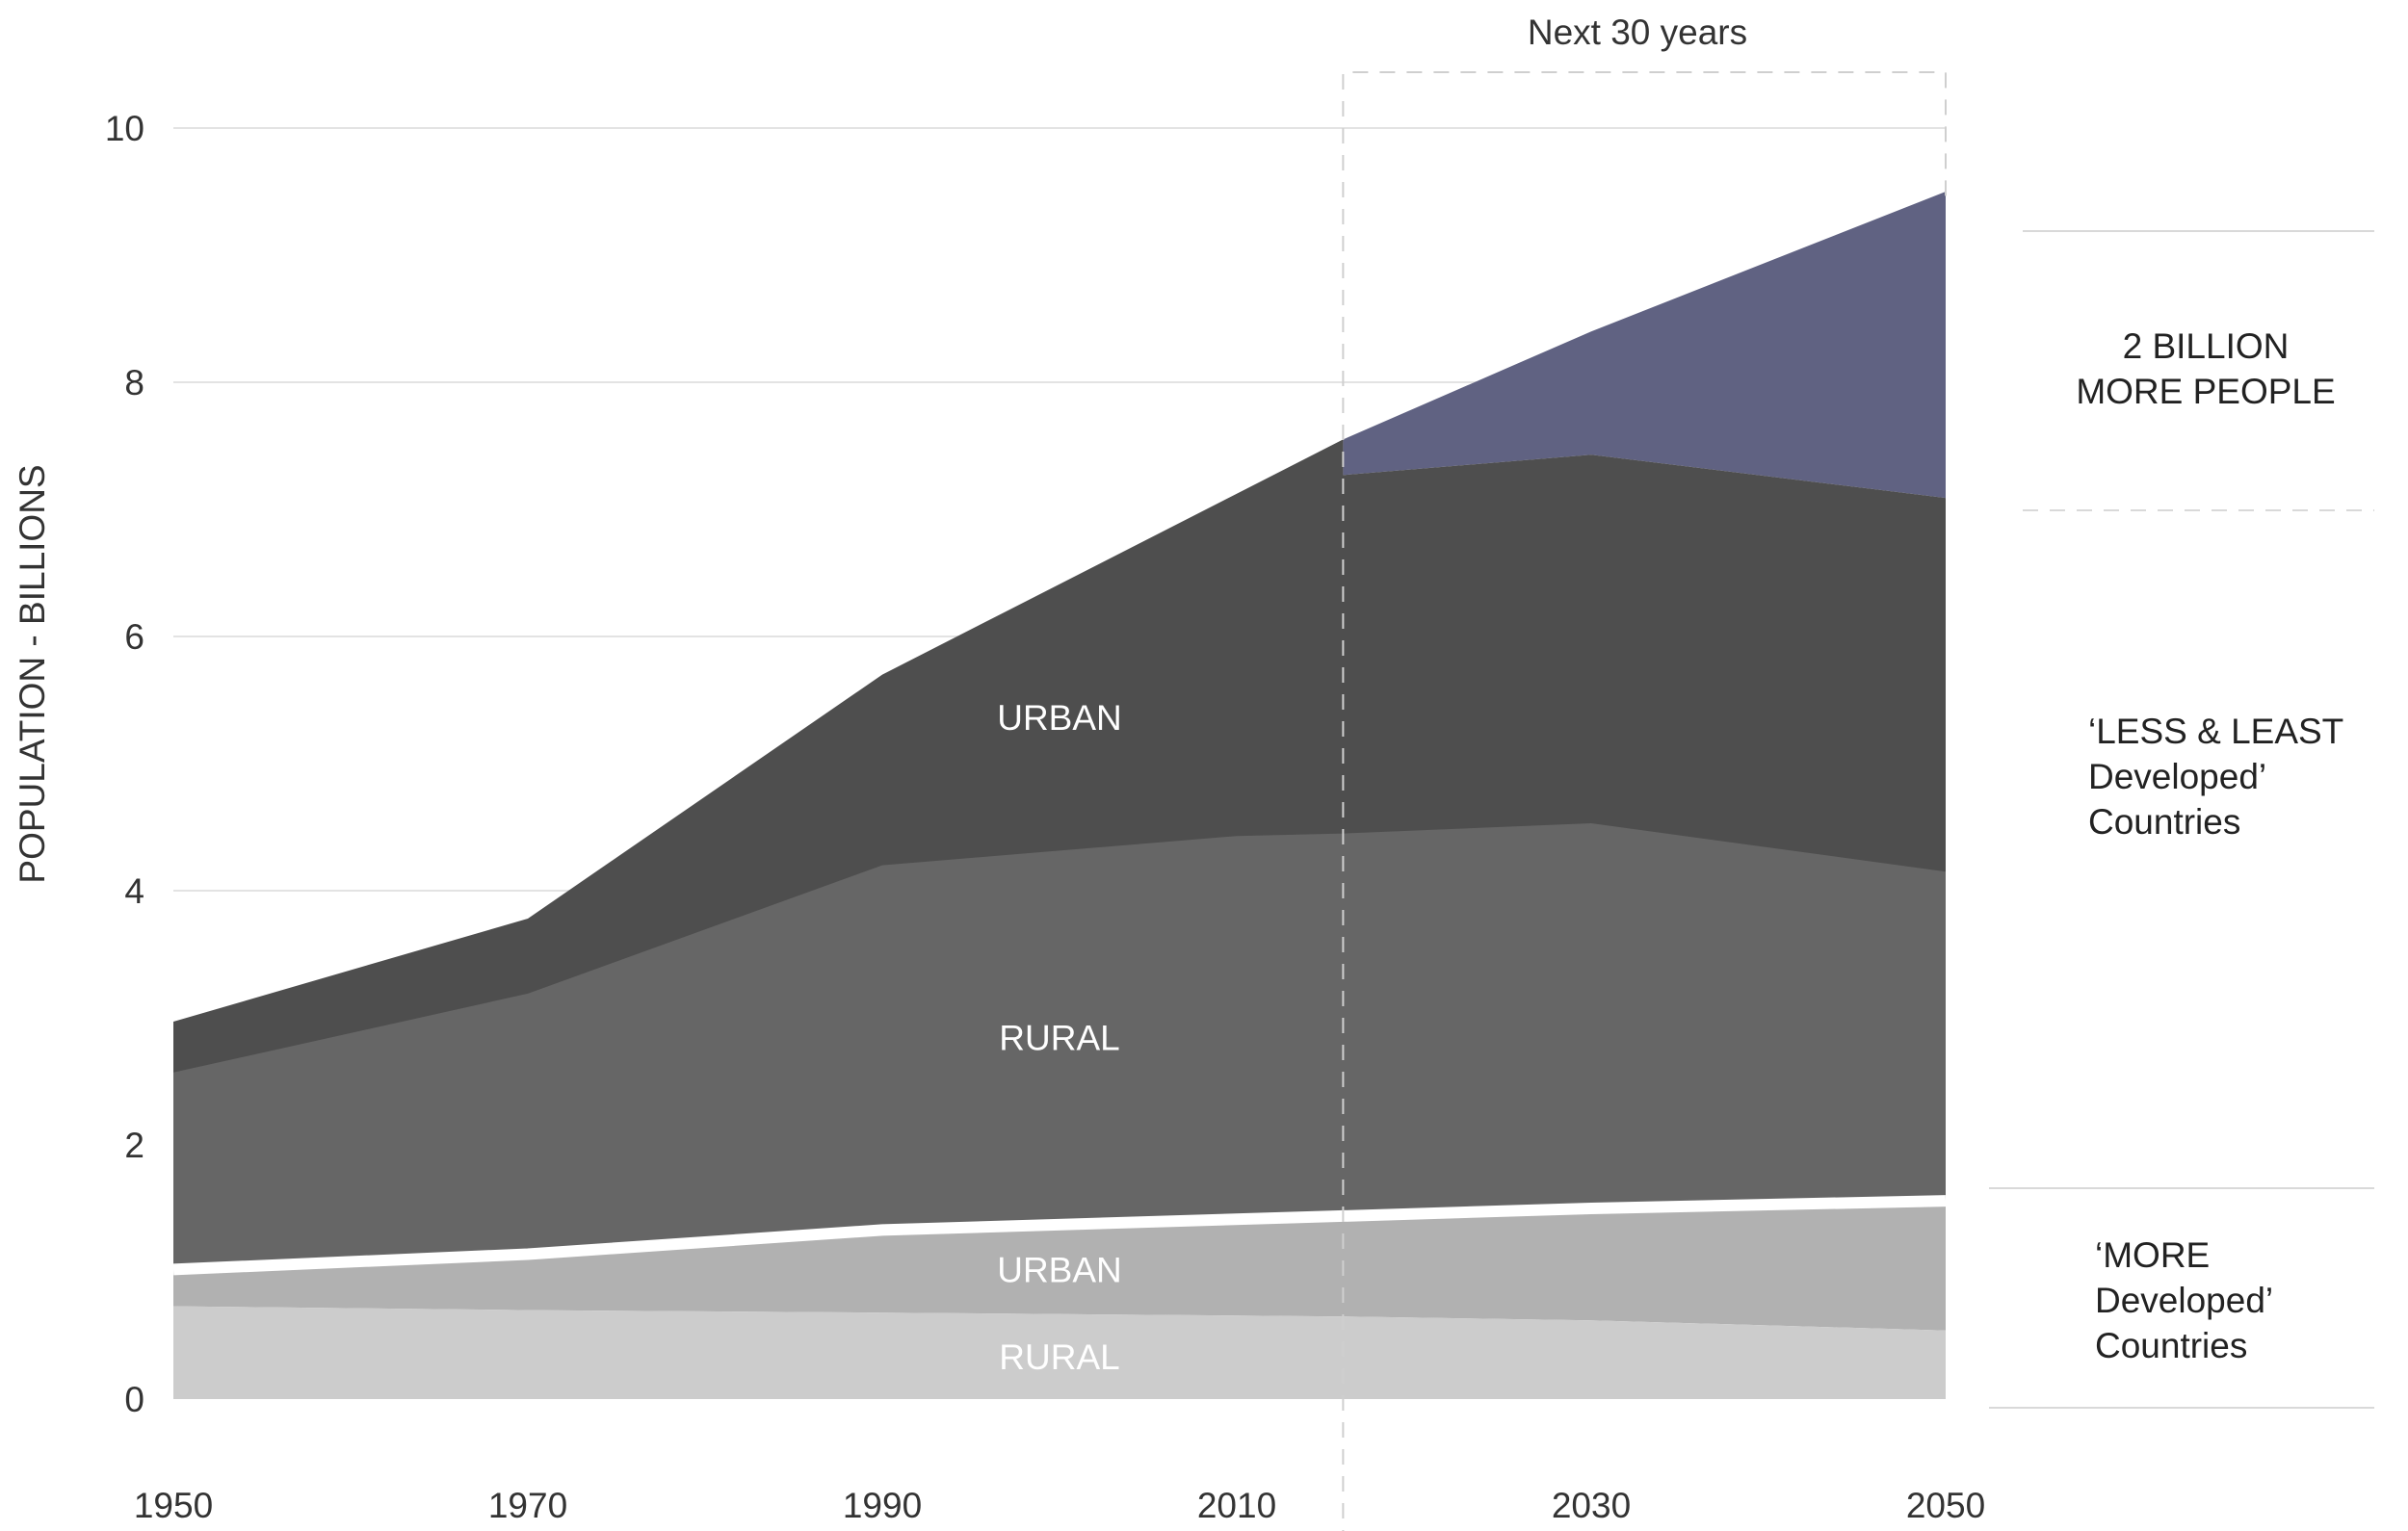 This screenshot has height=1531, width=2408. I want to click on y-tick-label: 2, so click(134, 1145).